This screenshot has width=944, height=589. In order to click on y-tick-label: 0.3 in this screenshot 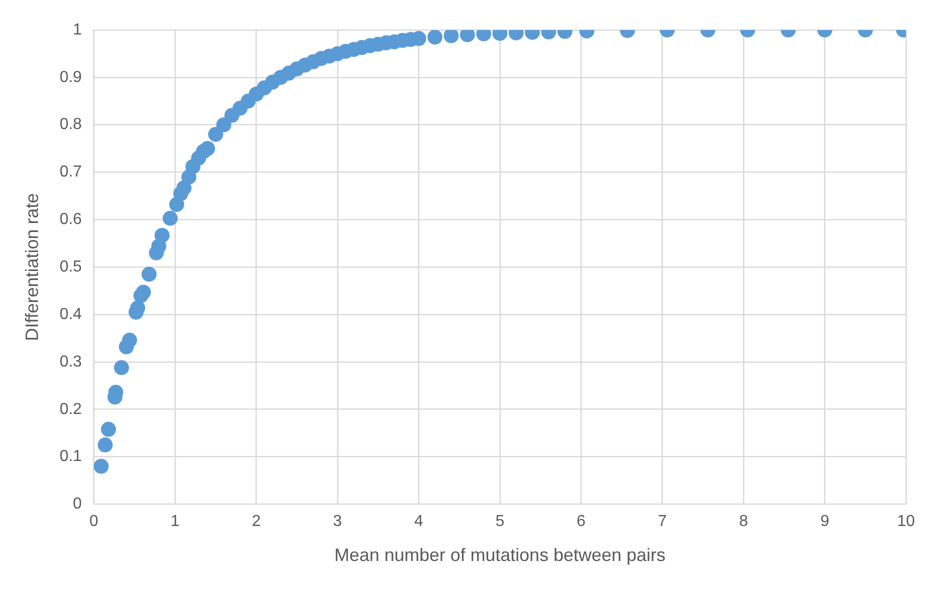, I will do `click(71, 361)`.